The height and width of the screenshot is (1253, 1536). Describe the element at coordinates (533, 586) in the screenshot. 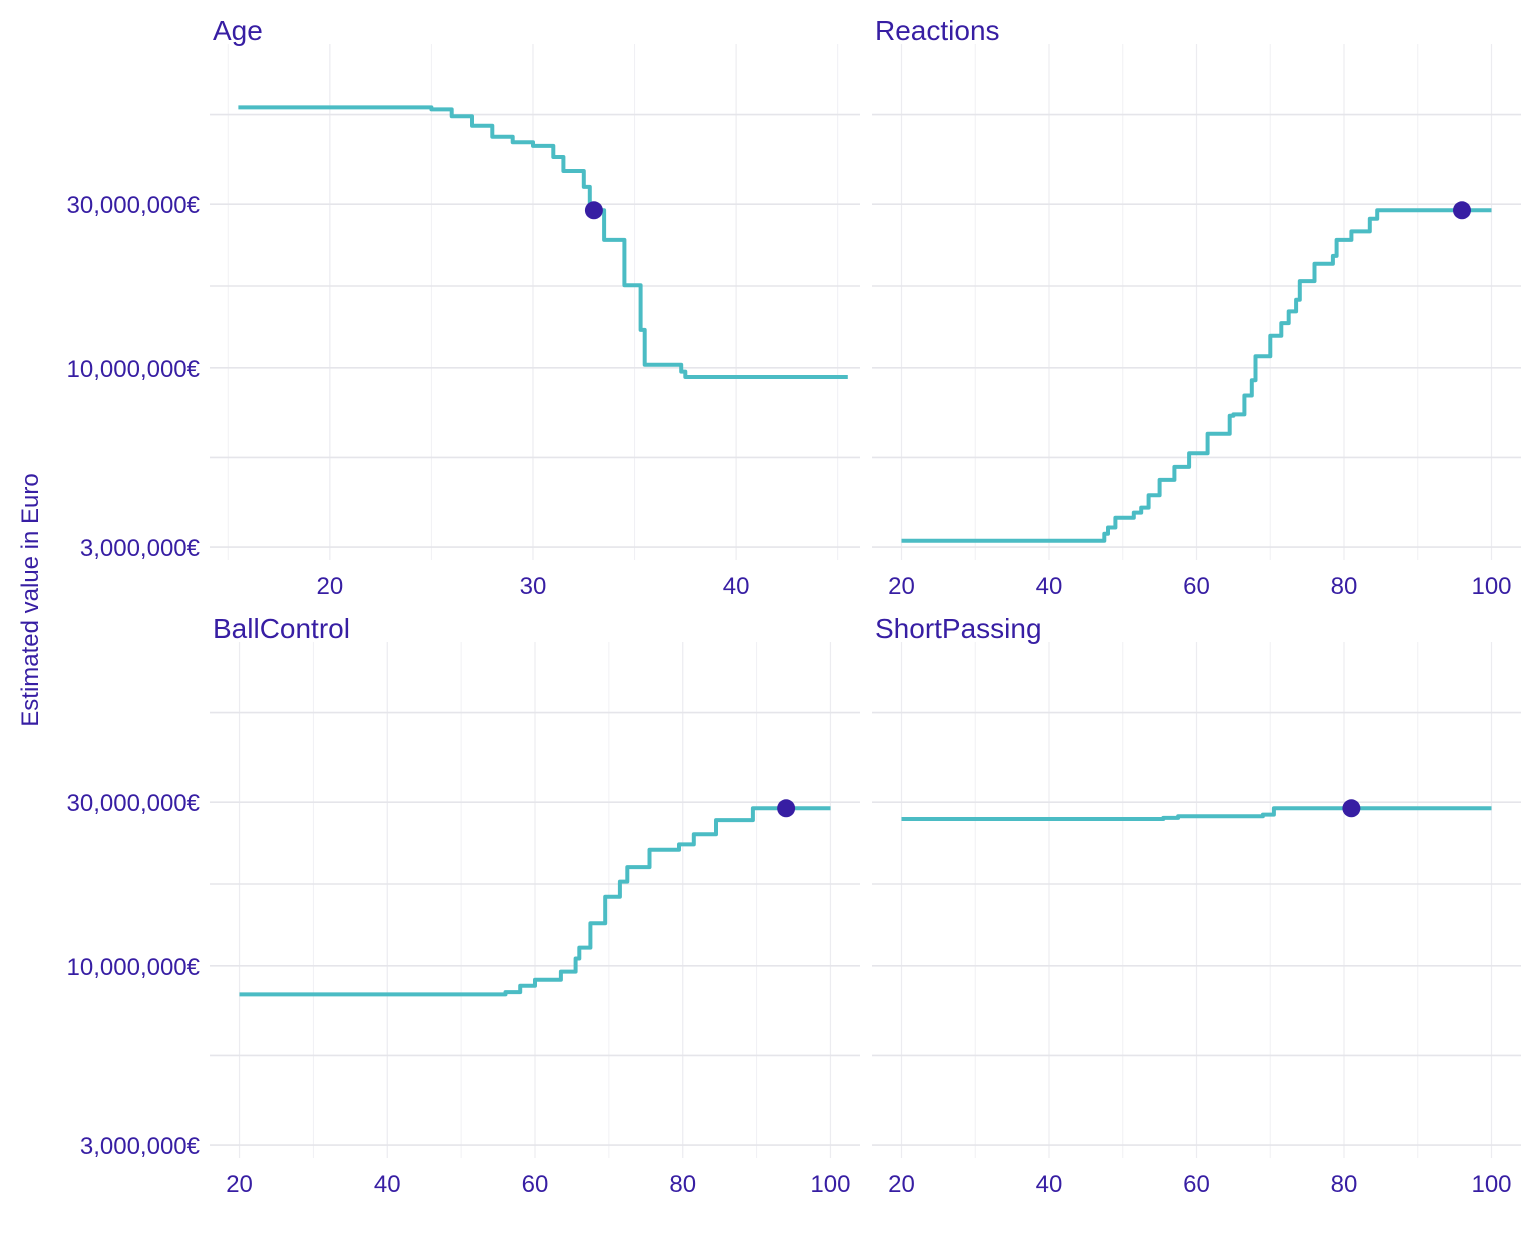

I see `x-tick-label: 30` at that location.